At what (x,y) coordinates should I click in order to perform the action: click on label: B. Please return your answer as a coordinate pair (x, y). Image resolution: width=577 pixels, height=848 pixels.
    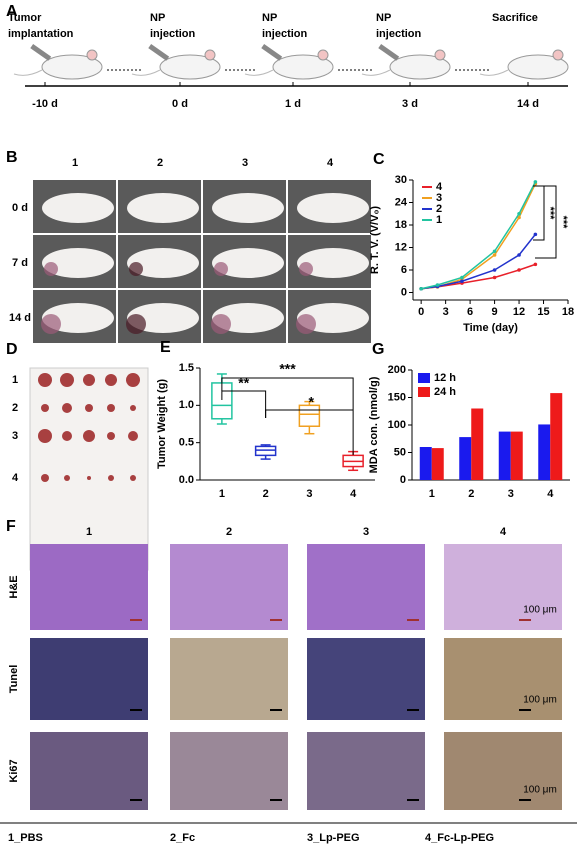
    Looking at the image, I should click on (12, 157).